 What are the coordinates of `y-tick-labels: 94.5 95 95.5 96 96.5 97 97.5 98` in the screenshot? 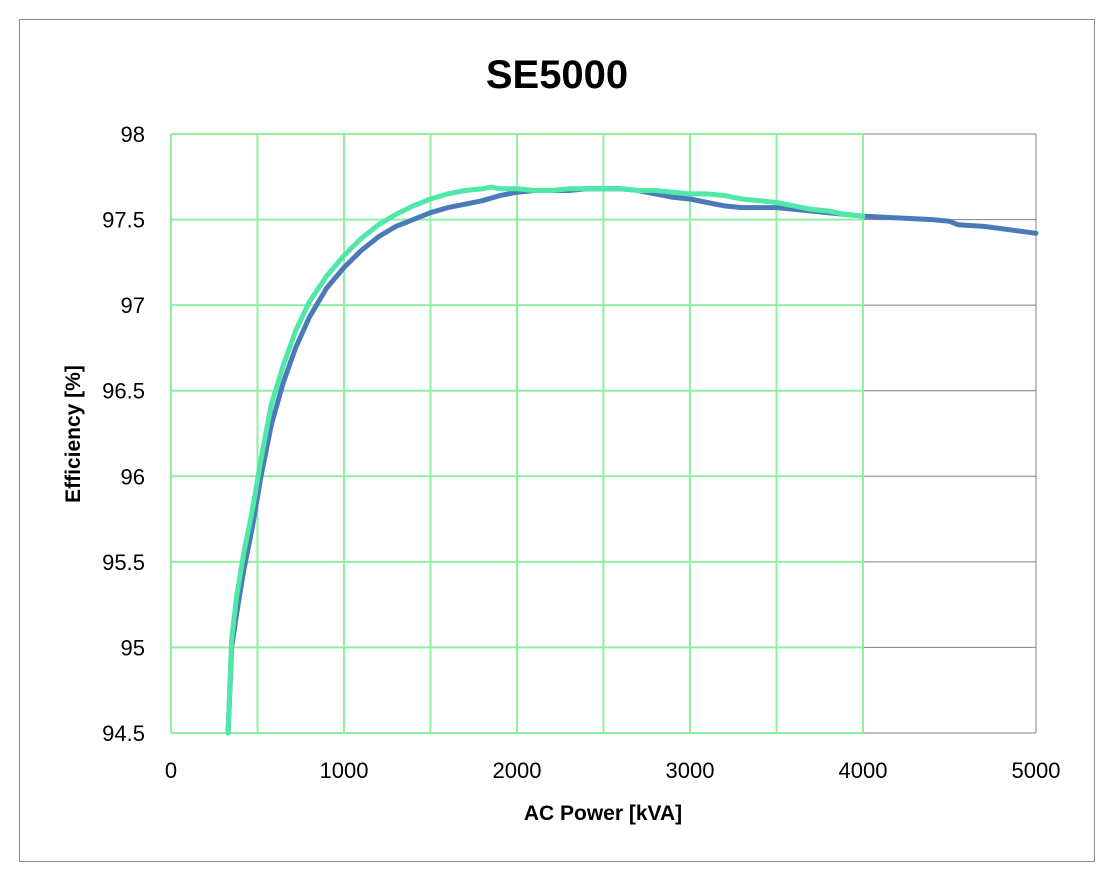 It's located at (123, 434).